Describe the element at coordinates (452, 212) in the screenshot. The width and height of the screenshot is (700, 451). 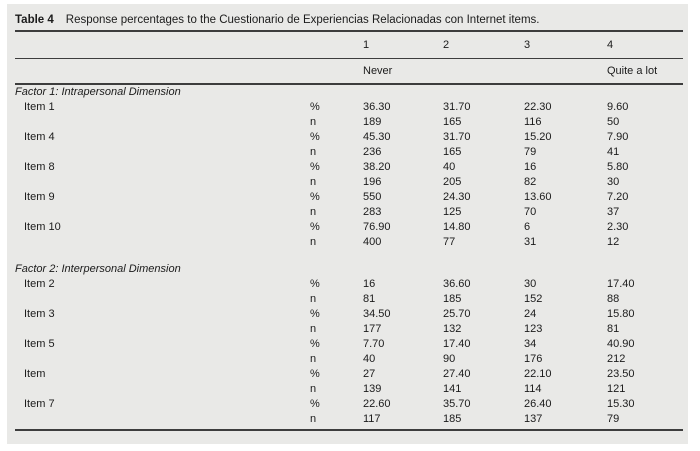
I see `cell-value: 125` at that location.